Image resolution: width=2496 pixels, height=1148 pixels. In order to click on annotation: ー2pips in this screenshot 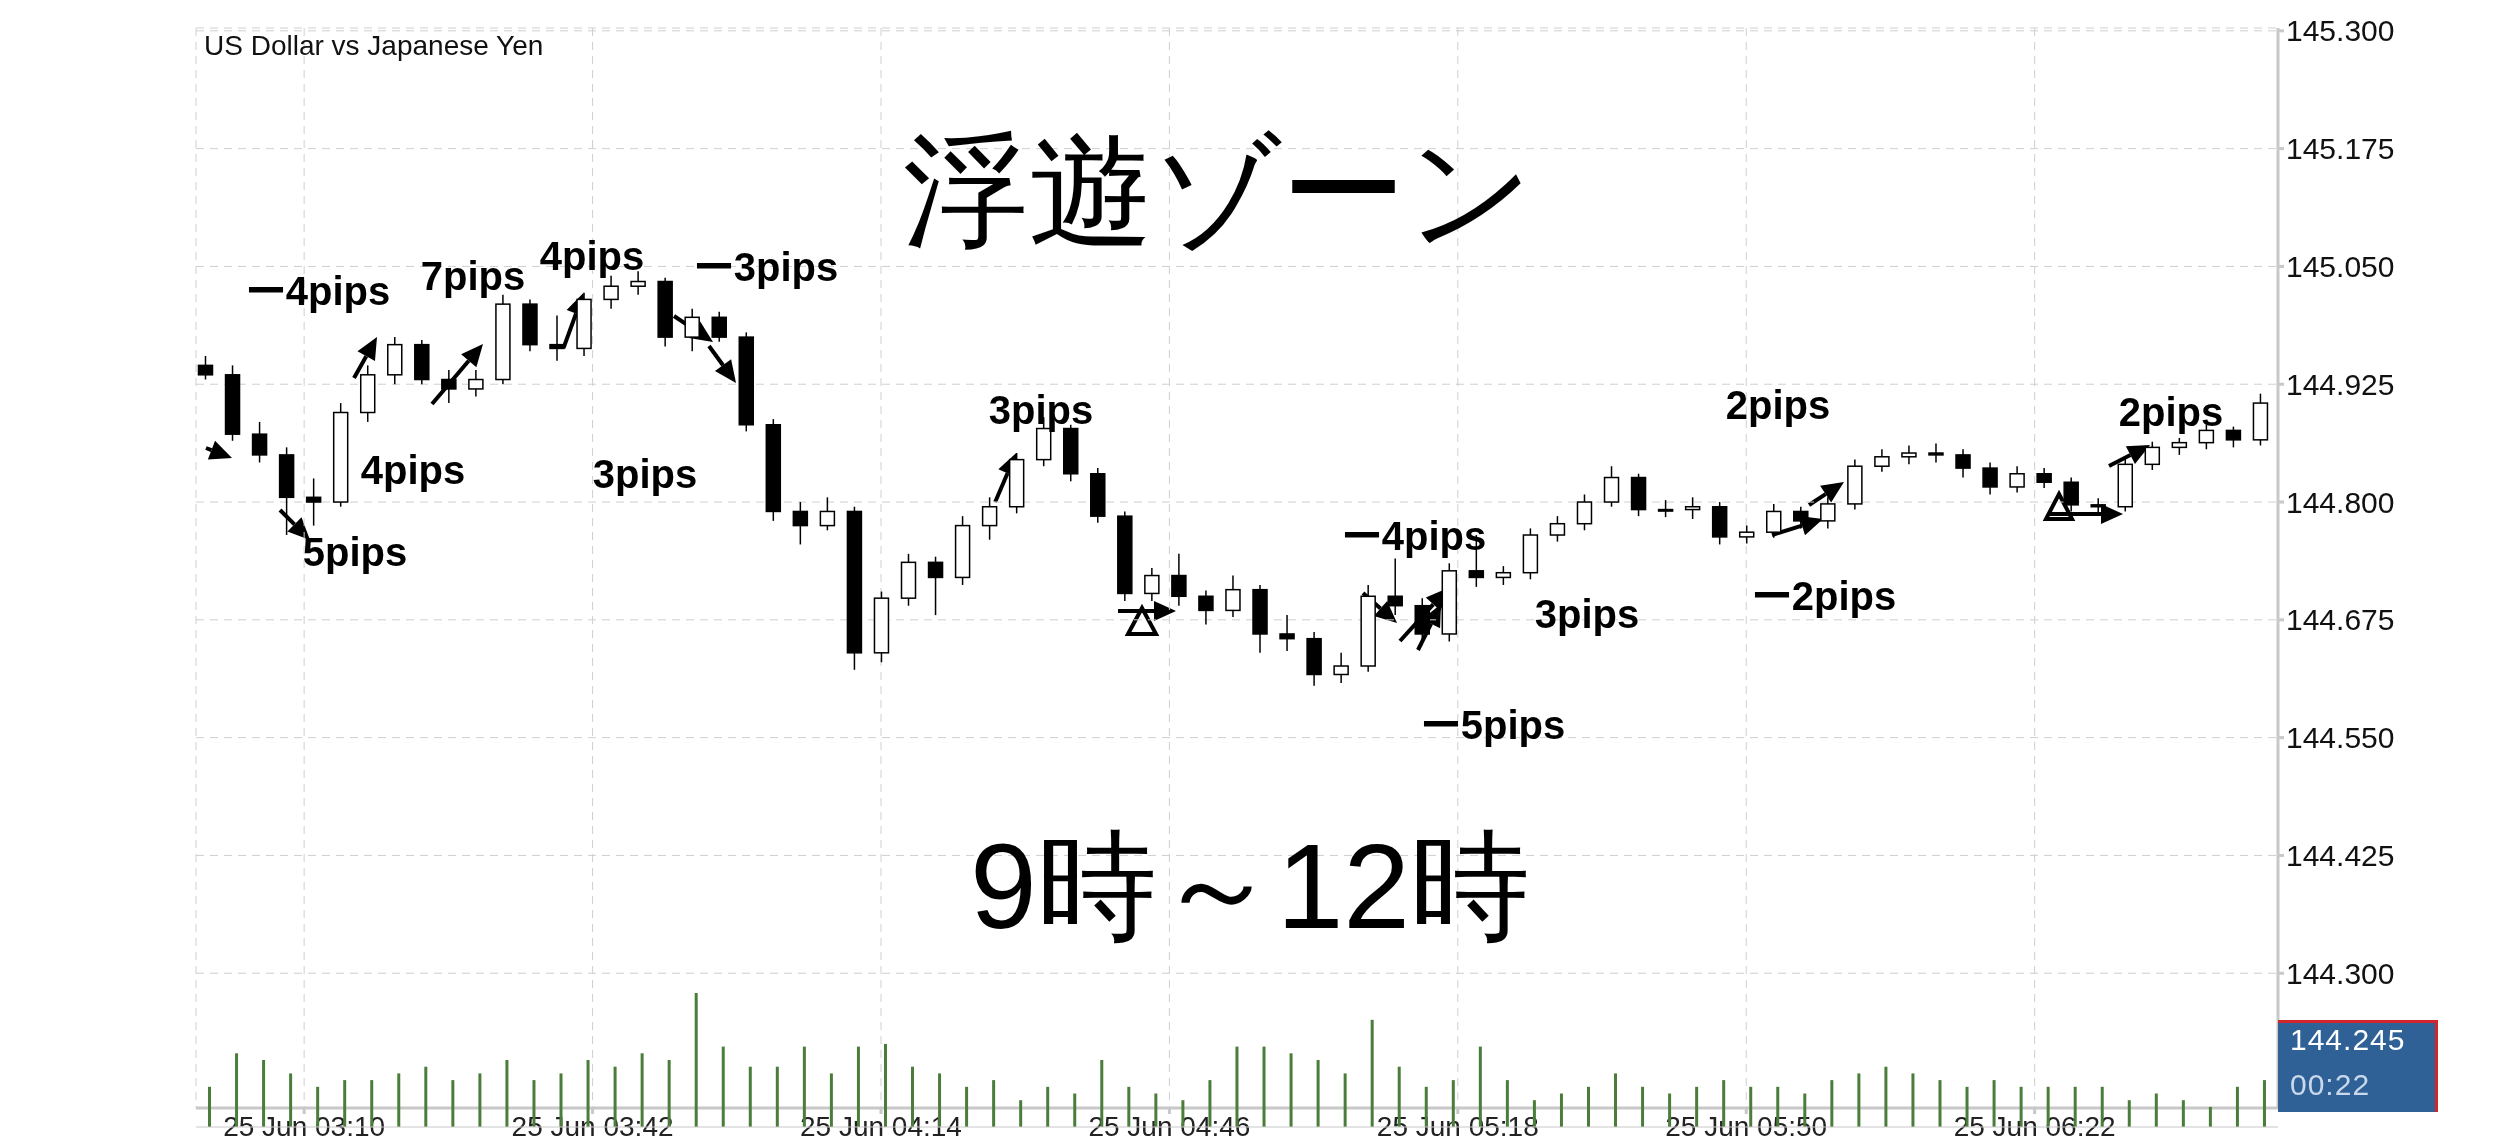, I will do `click(1824, 596)`.